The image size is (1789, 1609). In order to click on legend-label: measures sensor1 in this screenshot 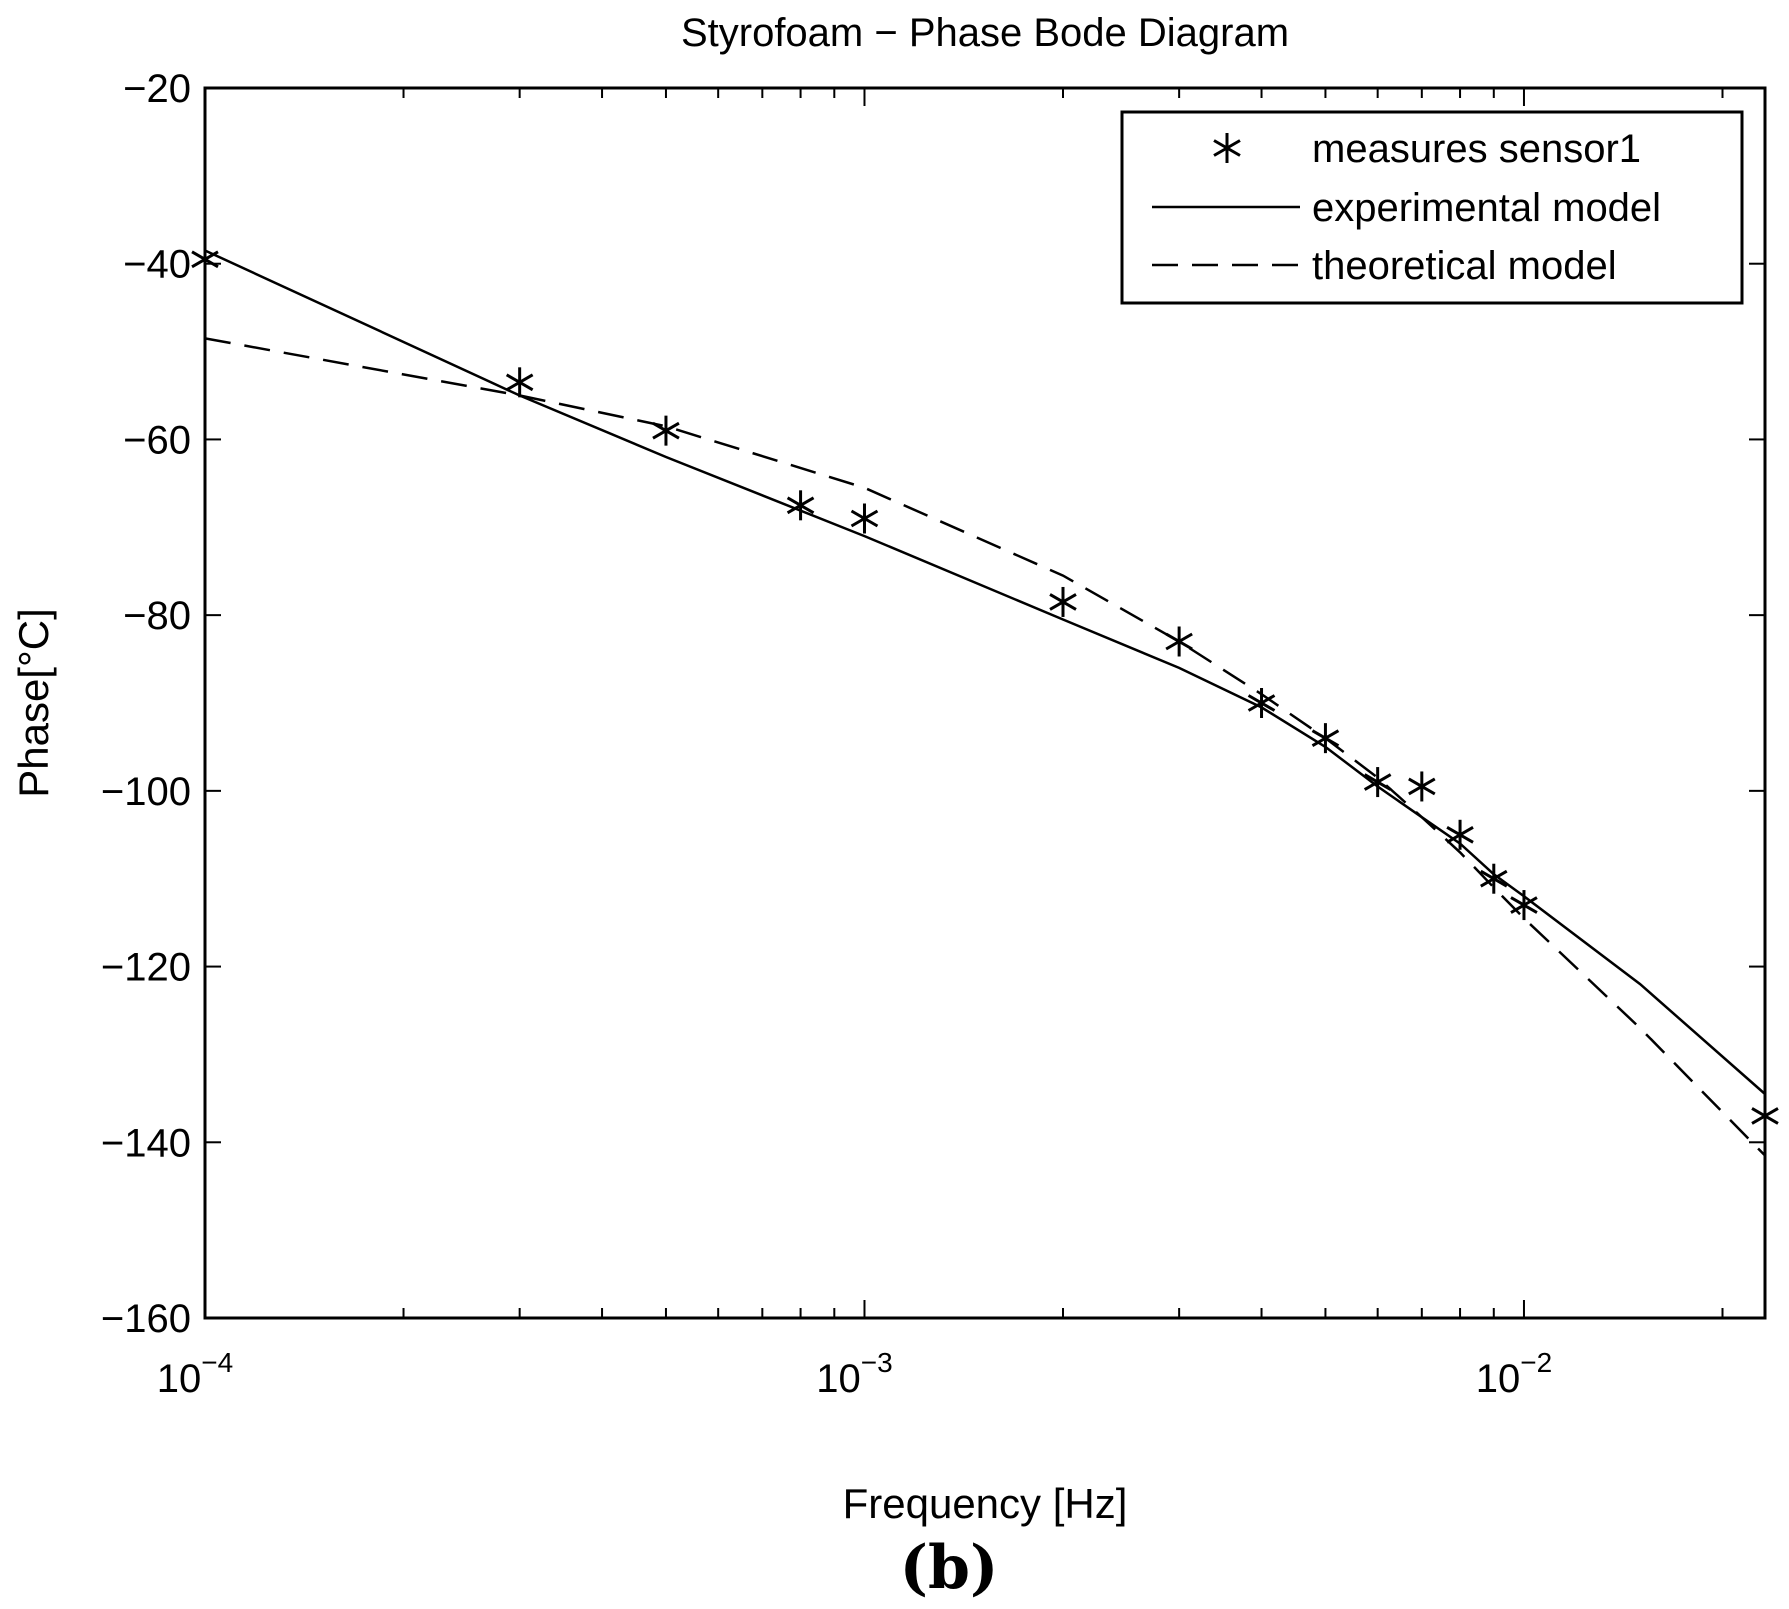, I will do `click(1476, 149)`.